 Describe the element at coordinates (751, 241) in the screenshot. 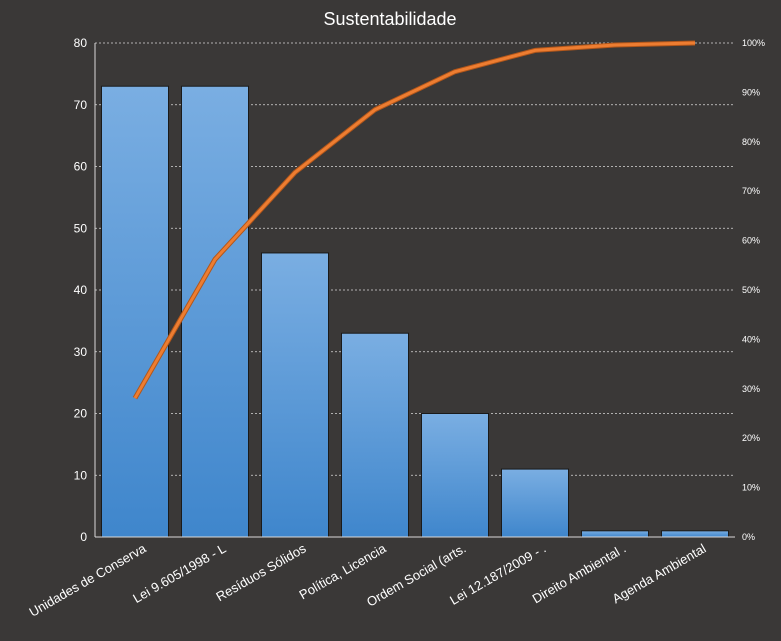

I see `y2-tick-label: 60%` at that location.